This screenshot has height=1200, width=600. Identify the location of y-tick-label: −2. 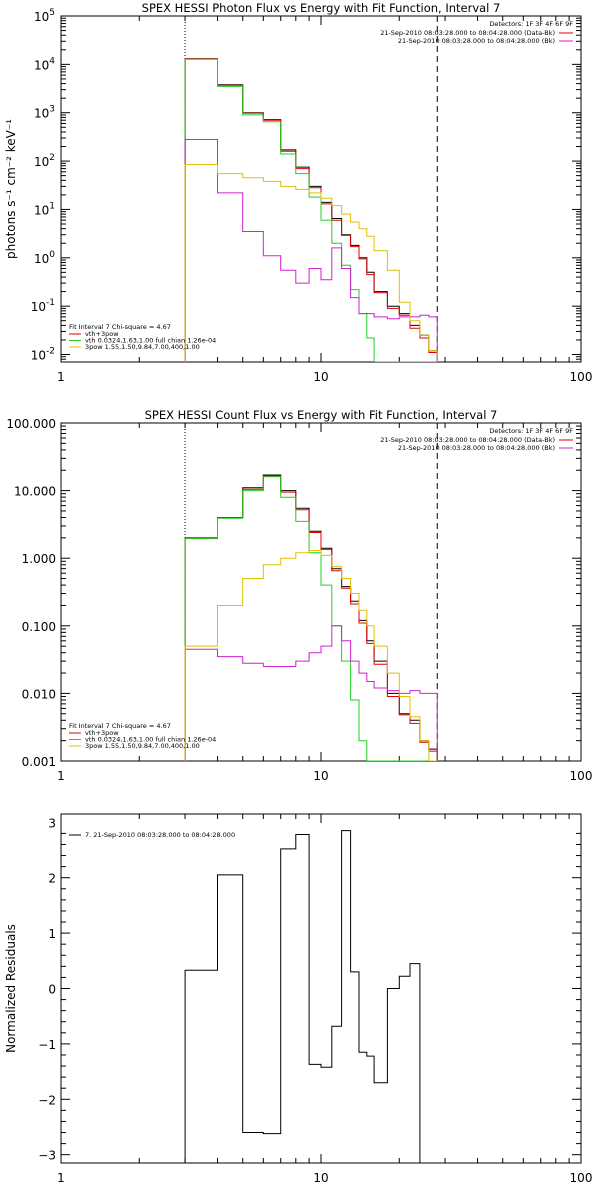
(47, 1100).